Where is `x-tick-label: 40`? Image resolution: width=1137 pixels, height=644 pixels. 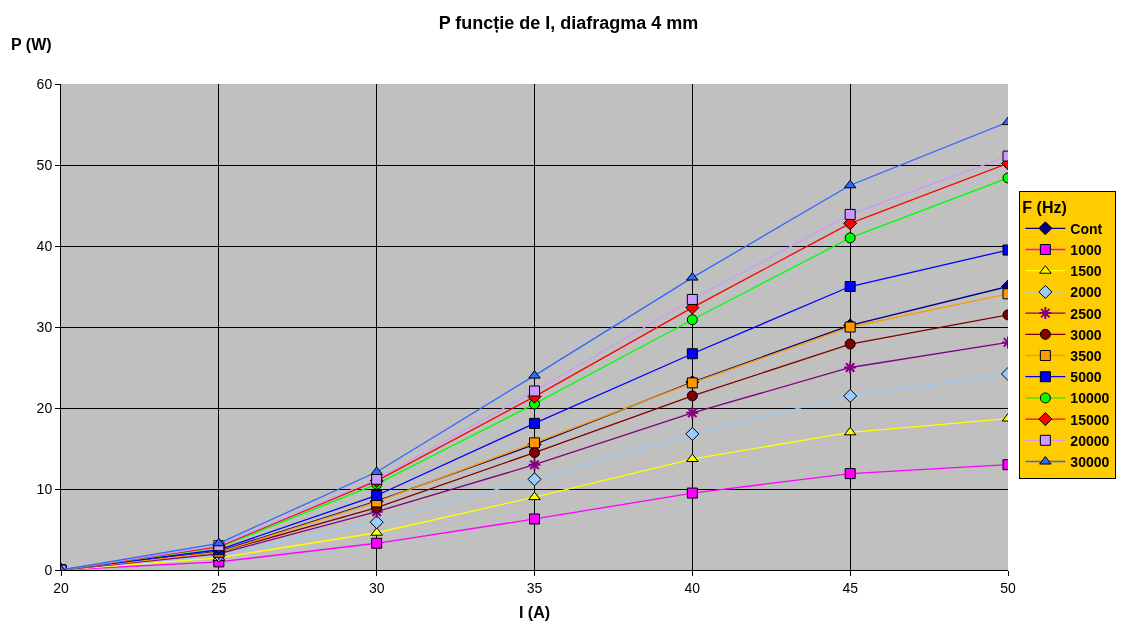 x-tick-label: 40 is located at coordinates (692, 587).